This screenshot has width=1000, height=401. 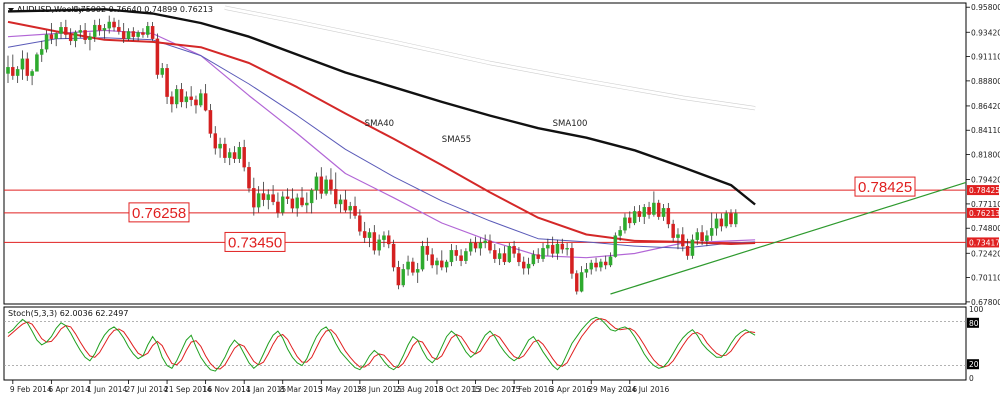 I want to click on ma-label: SMA40, so click(x=379, y=124).